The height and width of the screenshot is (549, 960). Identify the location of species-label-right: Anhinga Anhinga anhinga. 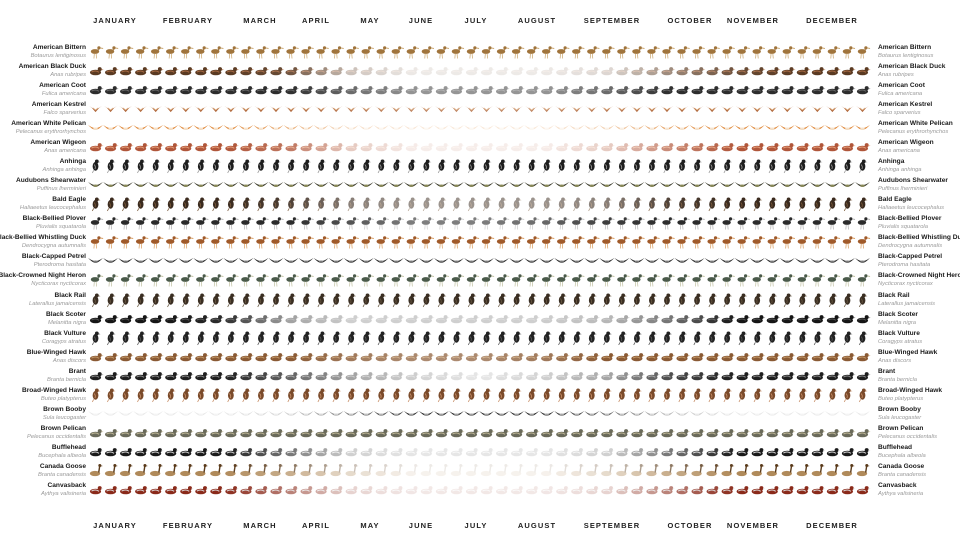
(900, 166).